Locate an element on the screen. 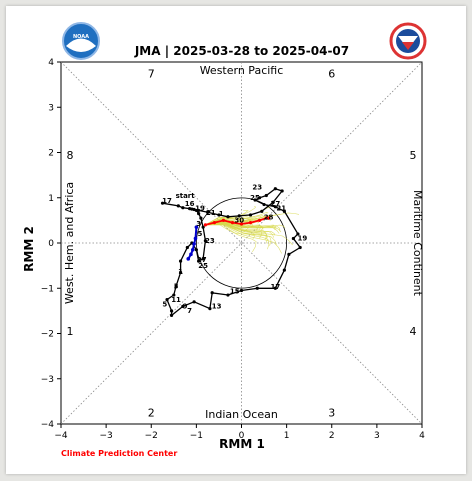 The height and width of the screenshot is (481, 472). day-label: 23 is located at coordinates (210, 241).